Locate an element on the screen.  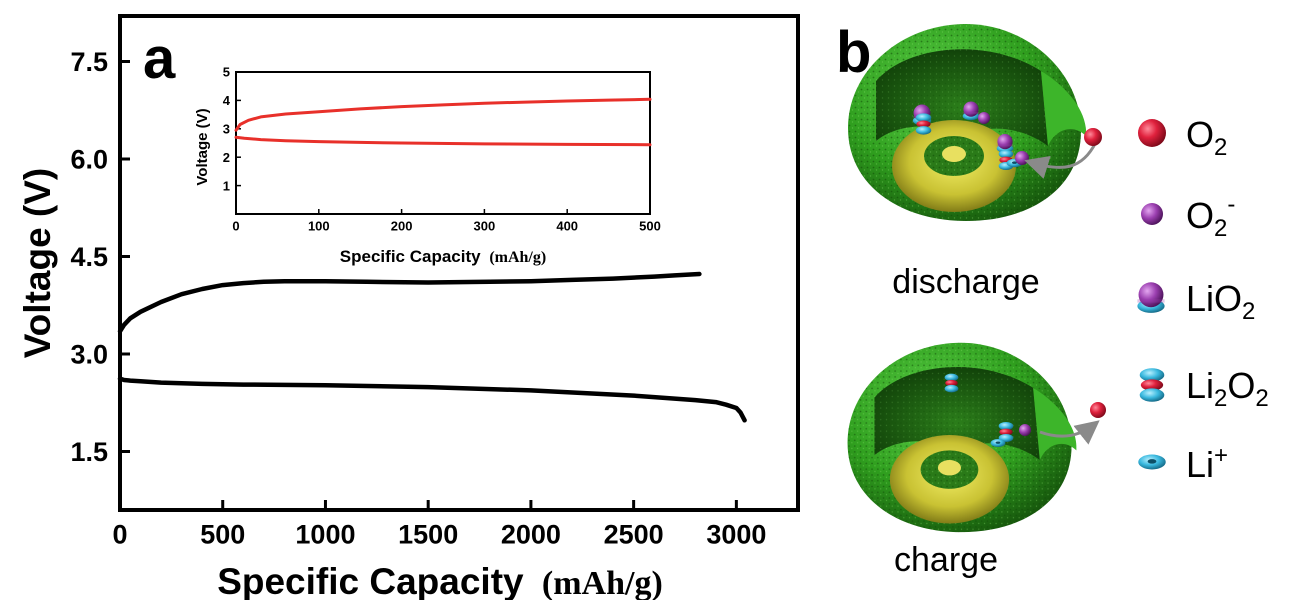
legend-item-superoxide: O2- is located at coordinates (1188, 216).